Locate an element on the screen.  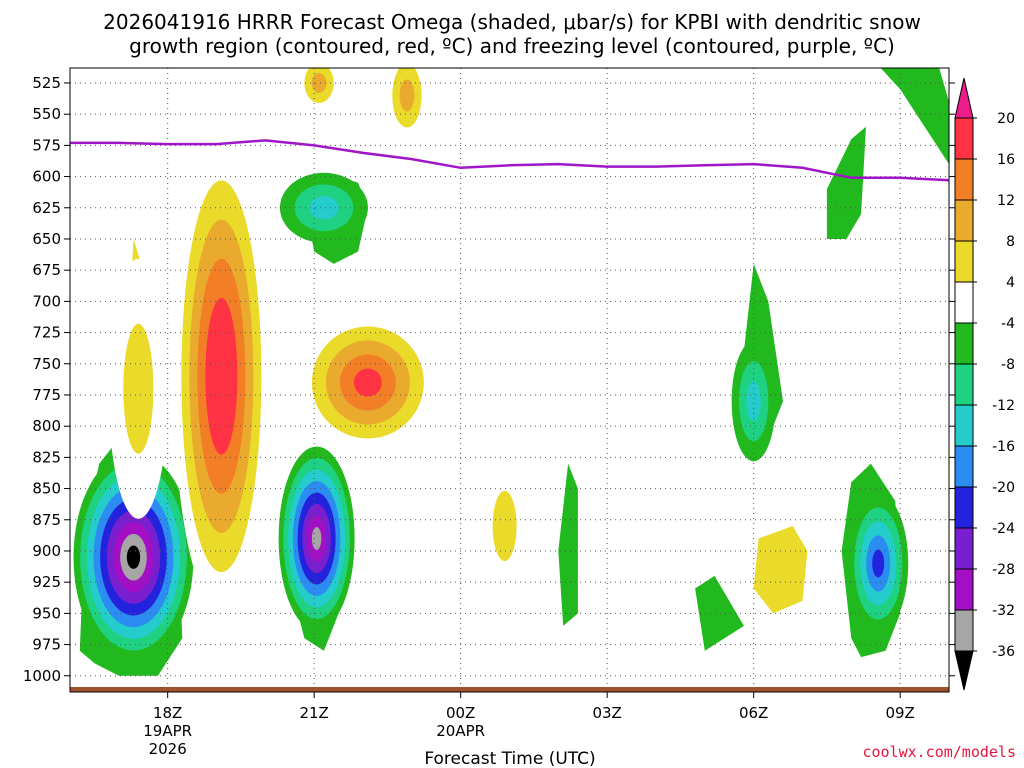
y-tick-label-675: 675 is located at coordinates (46, 270).